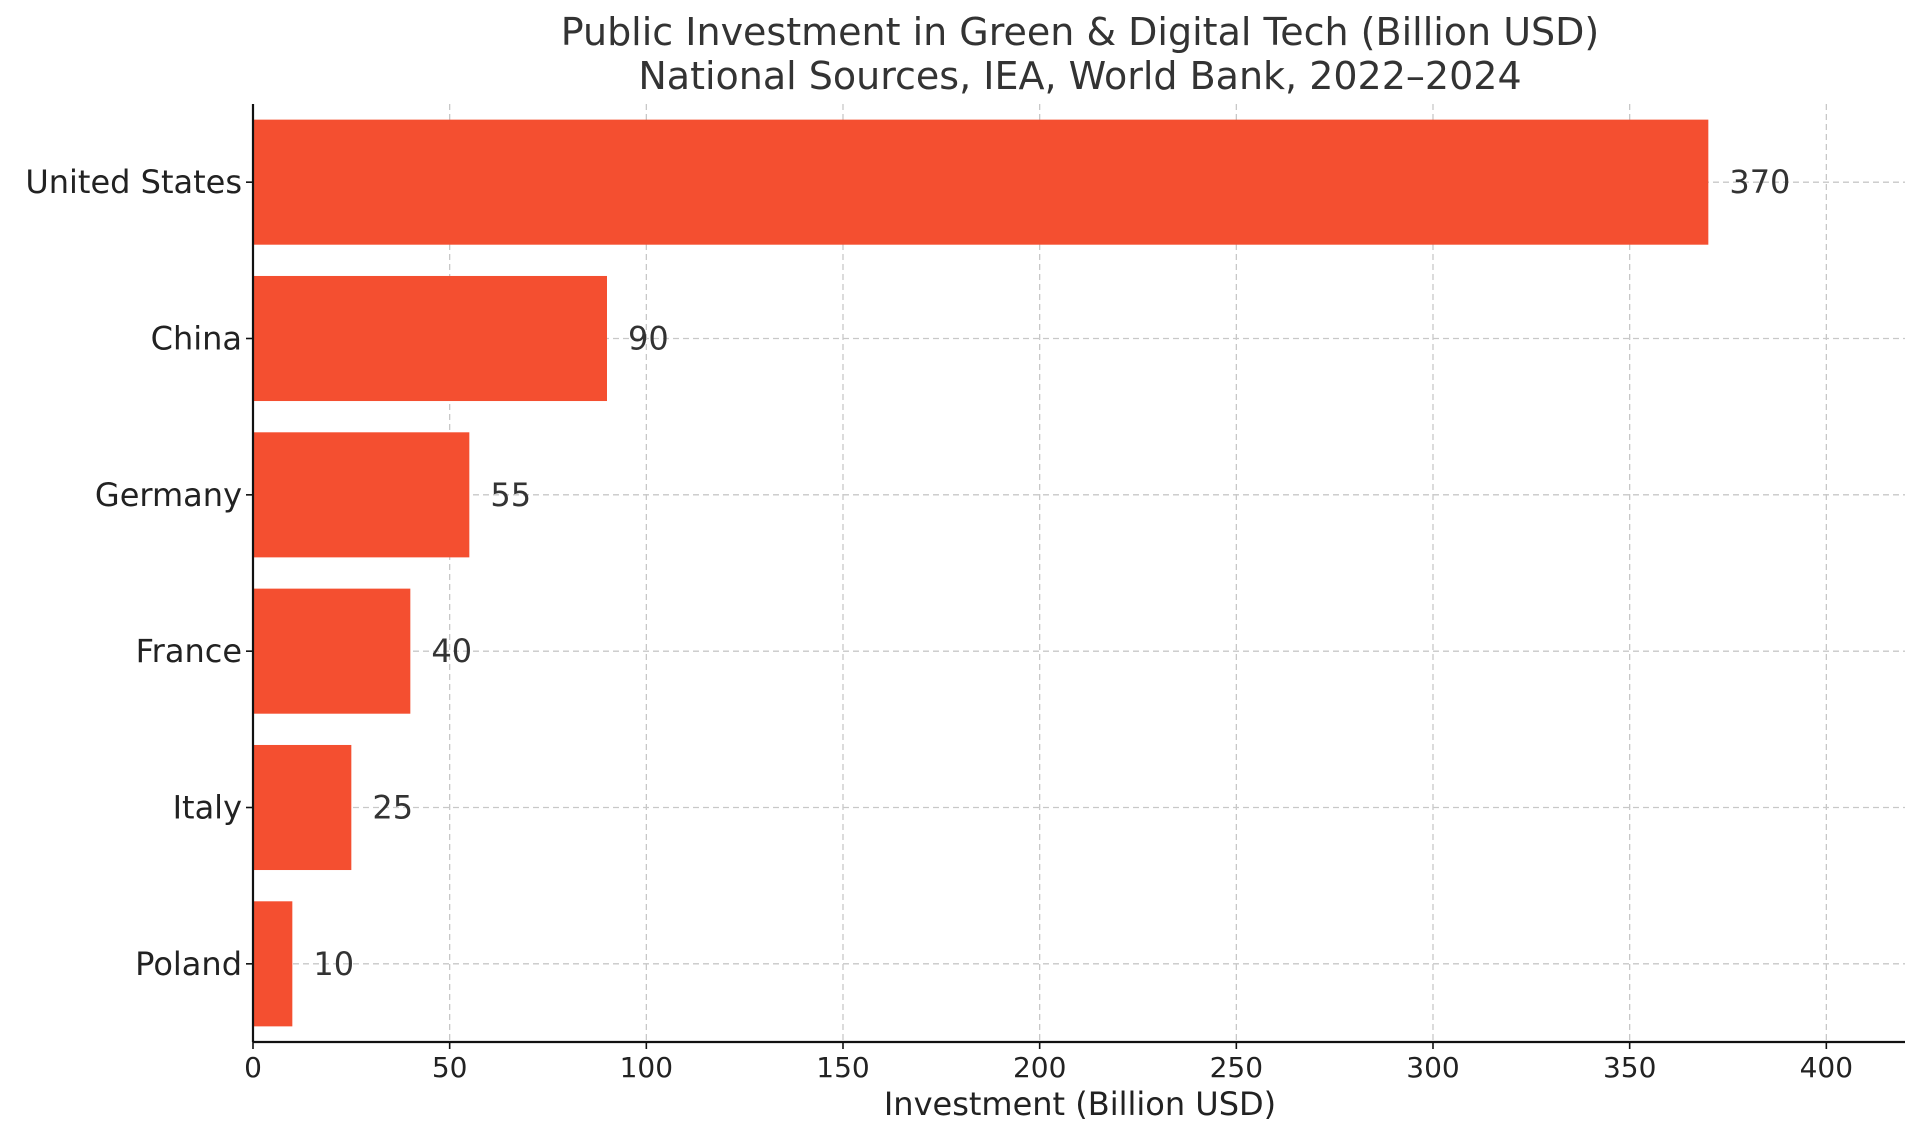 Image resolution: width=1920 pixels, height=1137 pixels. I want to click on value-label: 40, so click(451, 651).